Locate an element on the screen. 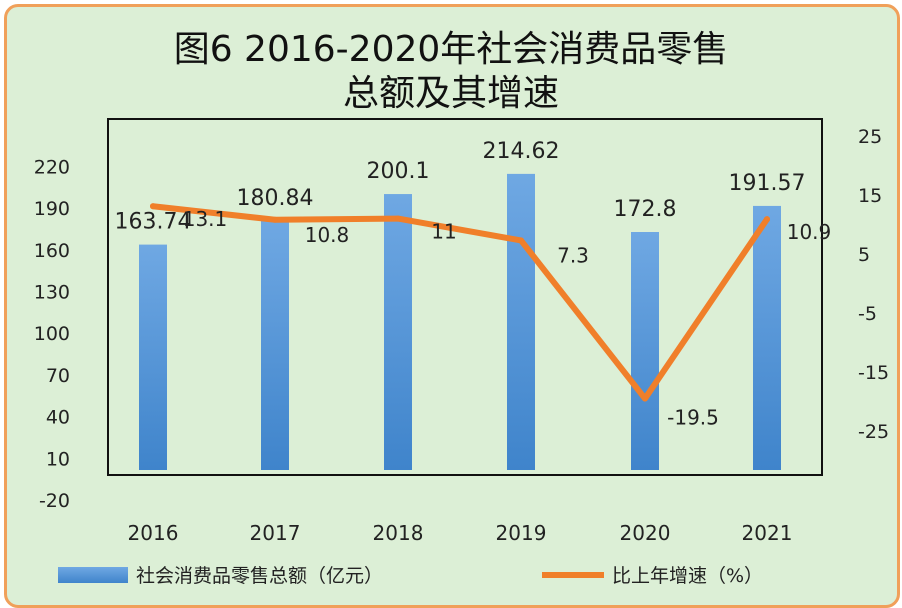  bar-value-label: 180.84 is located at coordinates (275, 198).